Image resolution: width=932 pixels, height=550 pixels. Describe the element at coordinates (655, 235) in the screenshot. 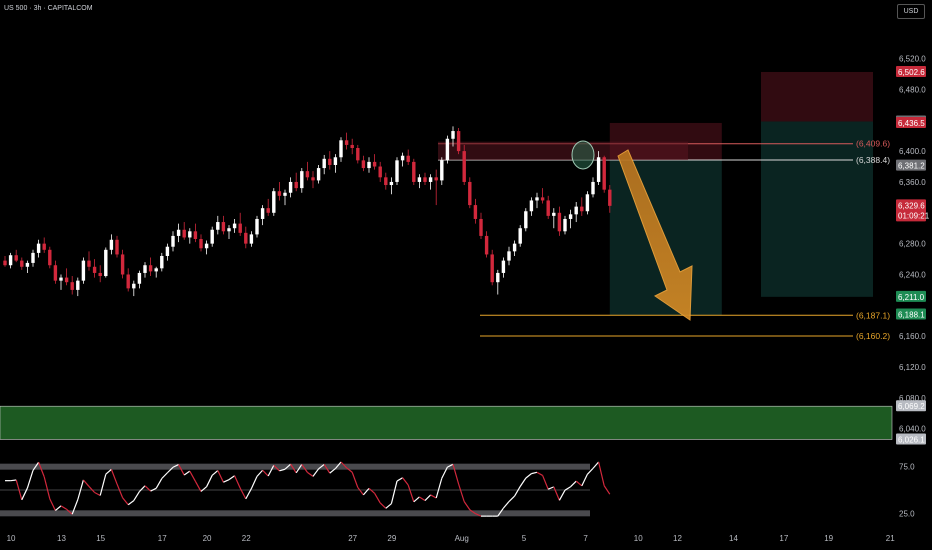

I see `down-arrow-icon` at that location.